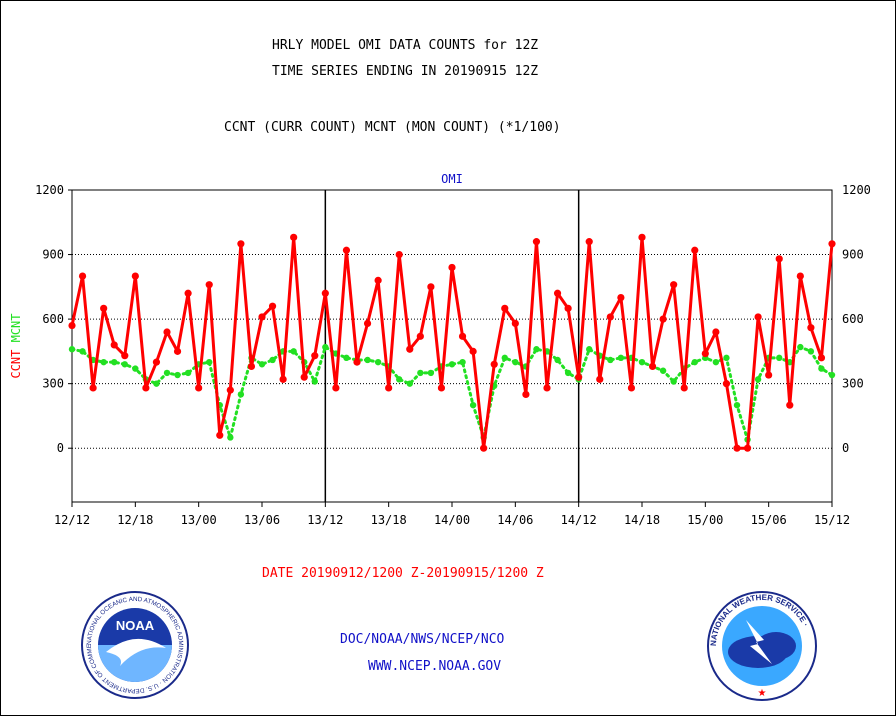 The image size is (896, 716). Describe the element at coordinates (53, 255) in the screenshot. I see `y-tick-left-900: 900` at that location.